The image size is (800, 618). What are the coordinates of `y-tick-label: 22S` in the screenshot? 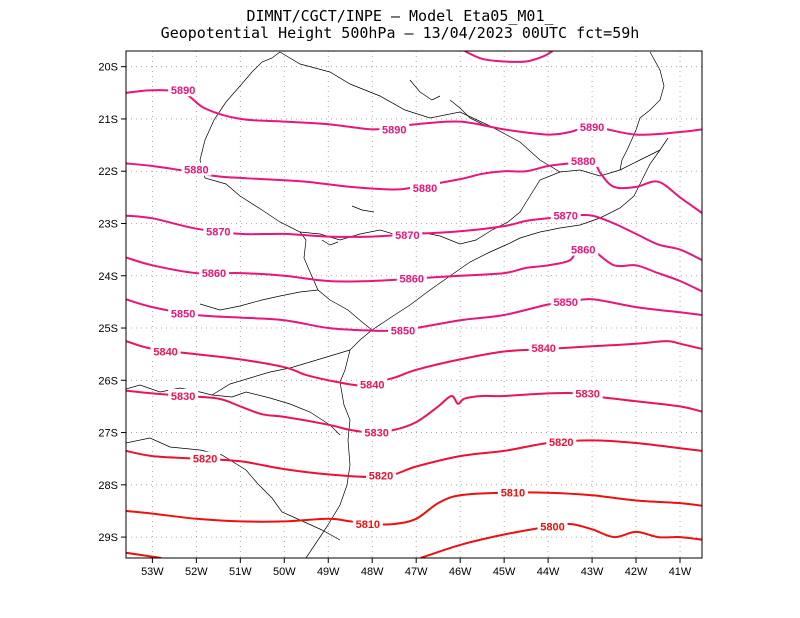 It's located at (108, 172).